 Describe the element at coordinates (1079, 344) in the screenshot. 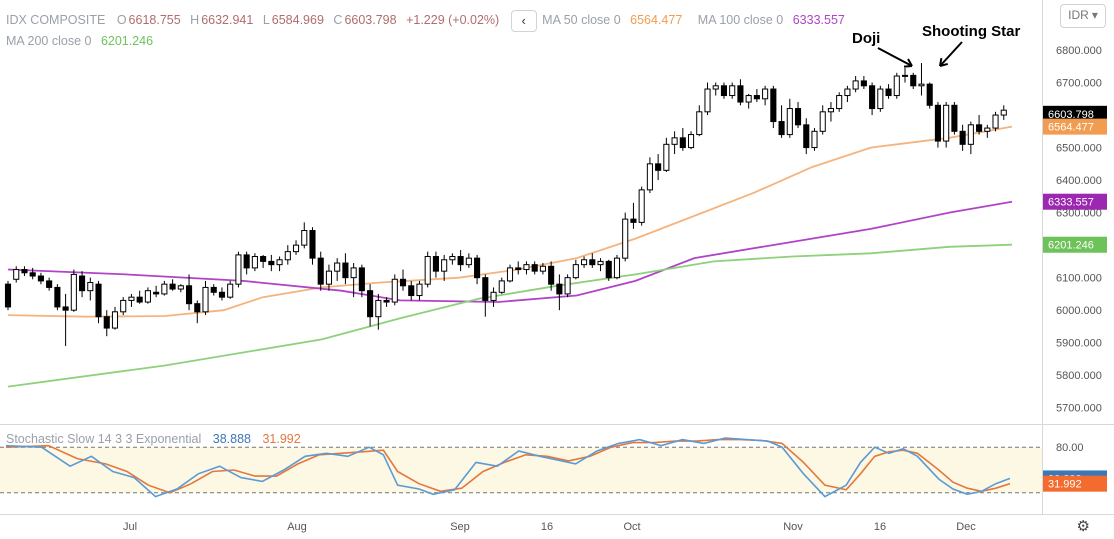

I see `price-tick-label: 5900.000` at that location.